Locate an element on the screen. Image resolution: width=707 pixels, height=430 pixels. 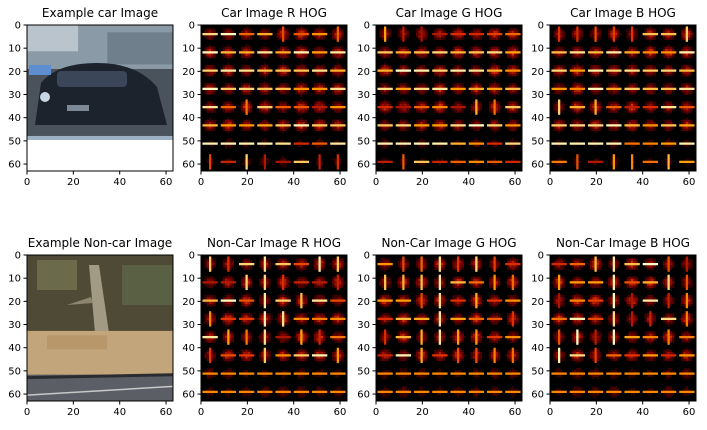
panel-title: Example Non-car Image is located at coordinates (100, 243).